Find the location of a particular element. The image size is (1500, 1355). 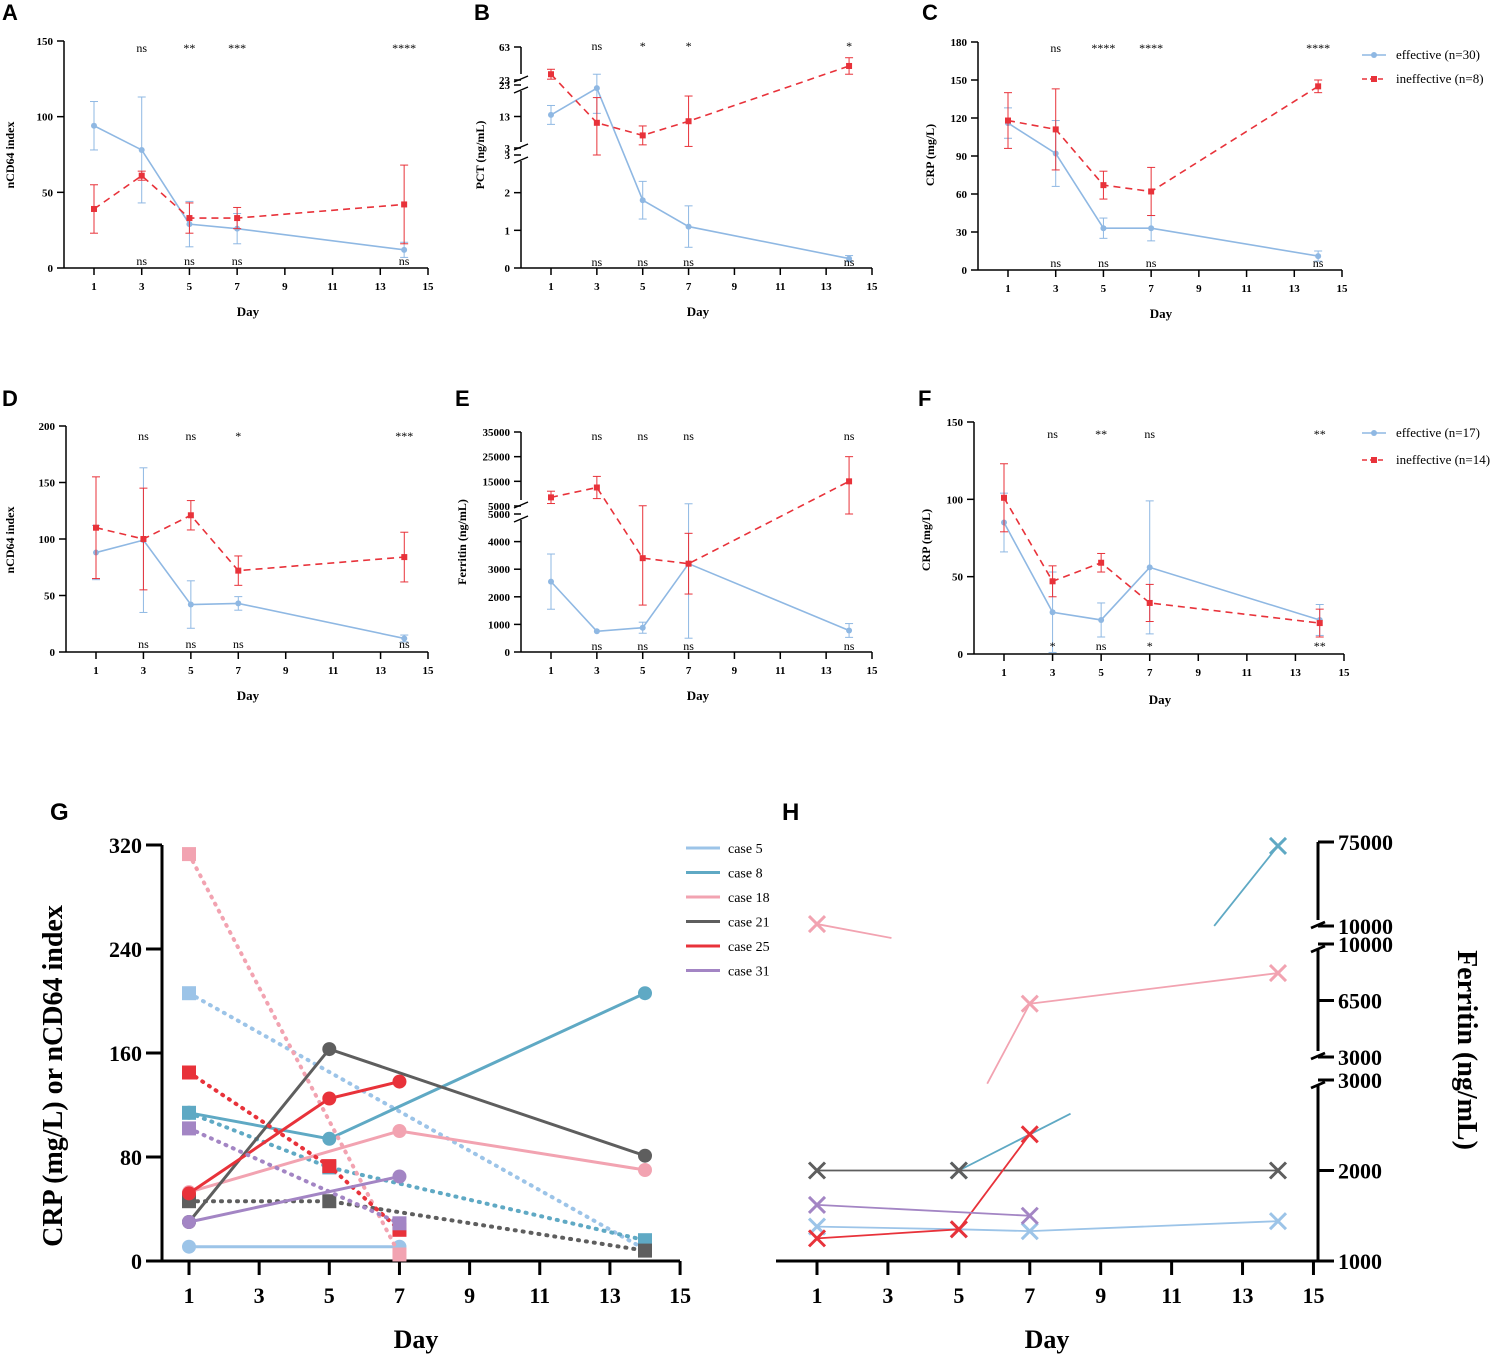

y-axis-label: CRP (mg/L) or nCD64 index is located at coordinates (53, 1076).